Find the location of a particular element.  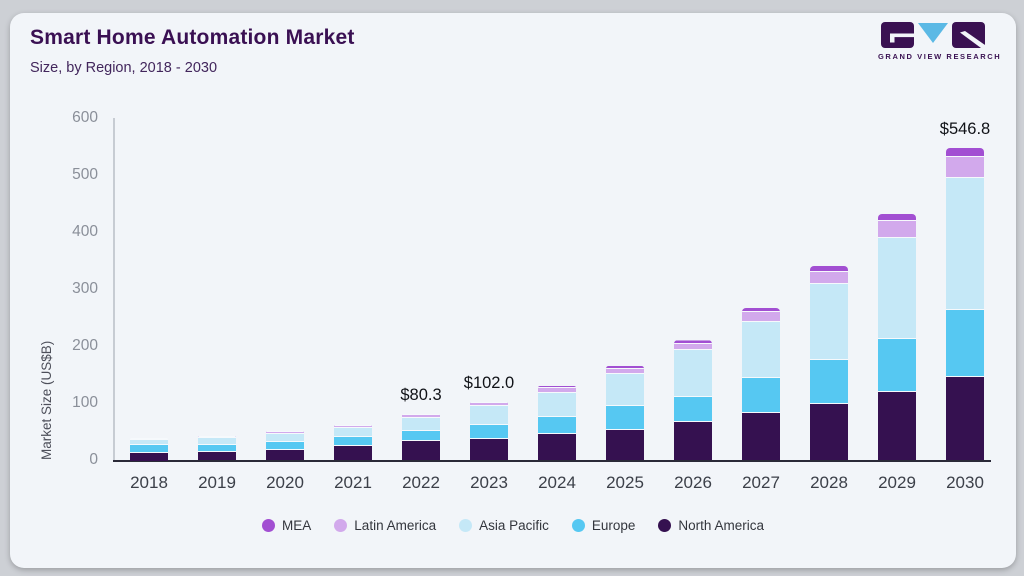

bar-group-2023 is located at coordinates (489, 430).